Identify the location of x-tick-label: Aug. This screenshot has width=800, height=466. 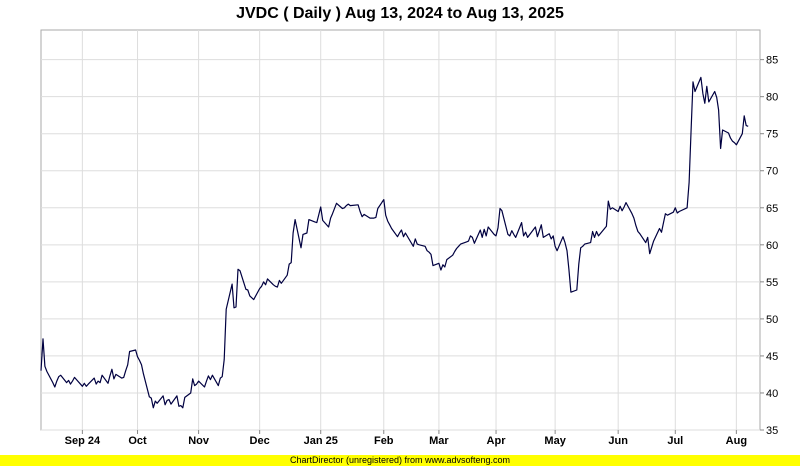
(736, 441).